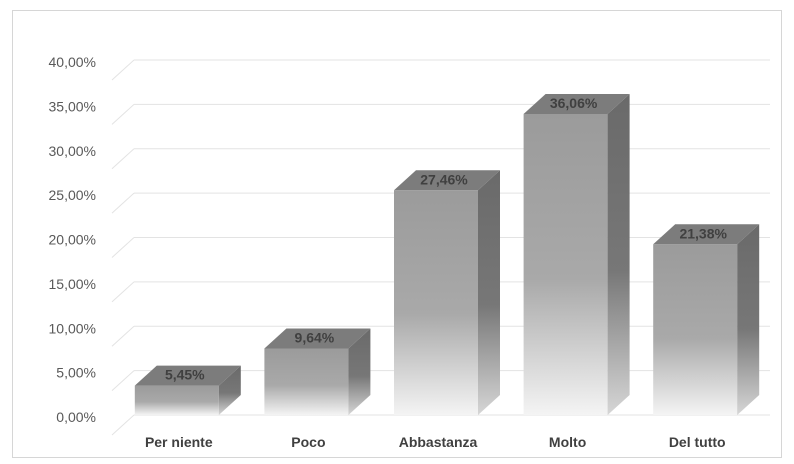 The width and height of the screenshot is (794, 464). Describe the element at coordinates (567, 442) in the screenshot. I see `x-tick-label: Molto` at that location.